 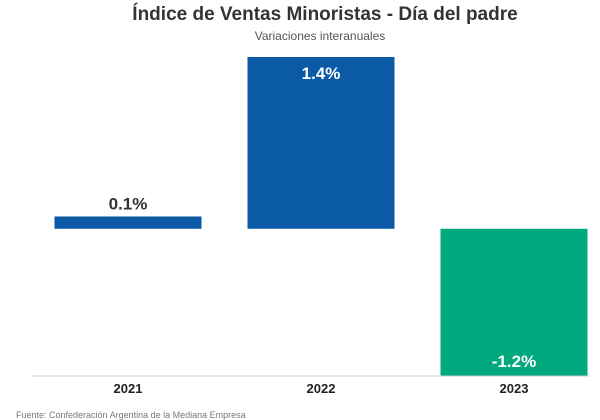 I want to click on data-label-2022: 1.4%, so click(x=321, y=73).